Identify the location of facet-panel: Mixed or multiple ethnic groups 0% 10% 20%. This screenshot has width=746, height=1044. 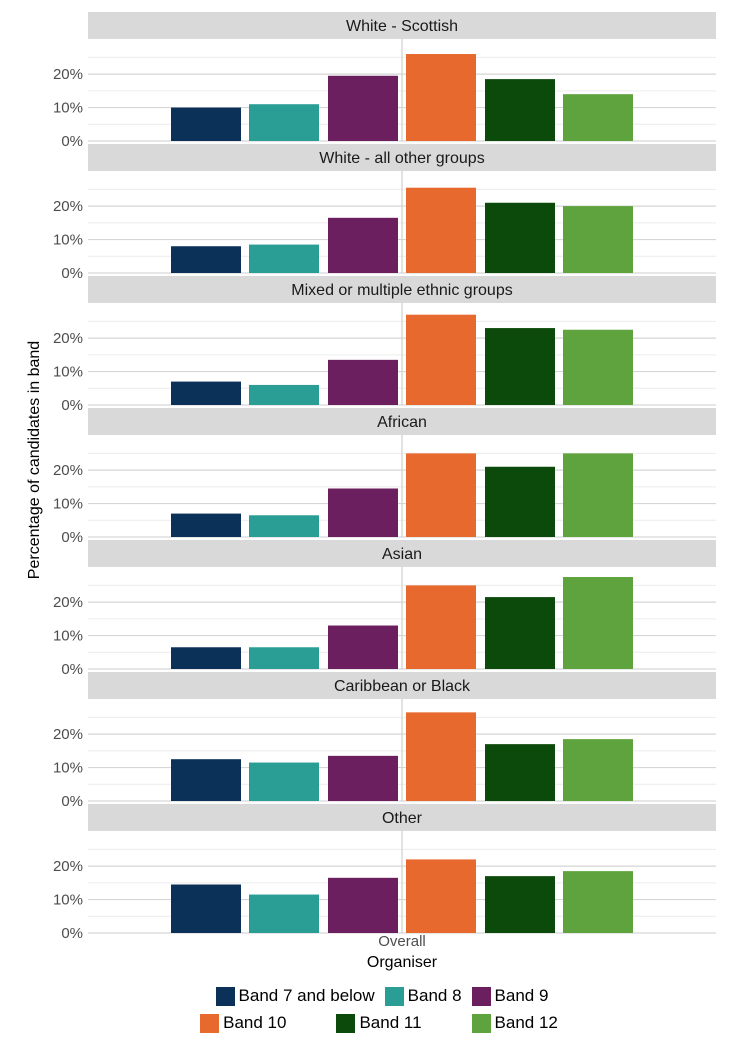
(384, 345).